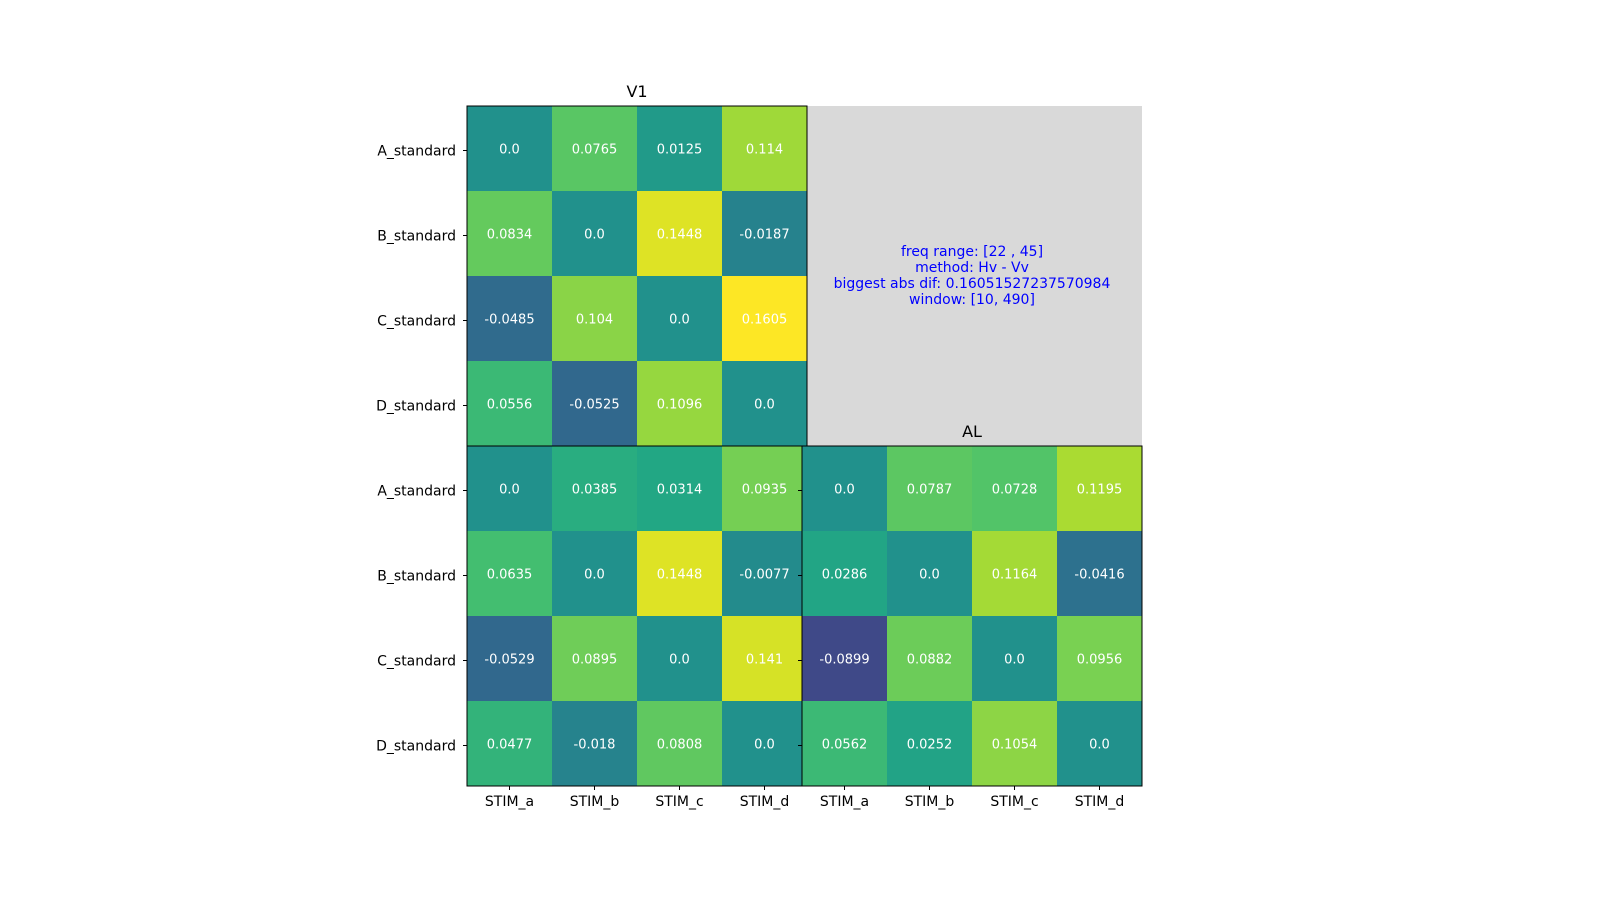 The width and height of the screenshot is (1600, 900). What do you see at coordinates (1100, 802) in the screenshot?
I see `x-tick-label: STIM_d` at bounding box center [1100, 802].